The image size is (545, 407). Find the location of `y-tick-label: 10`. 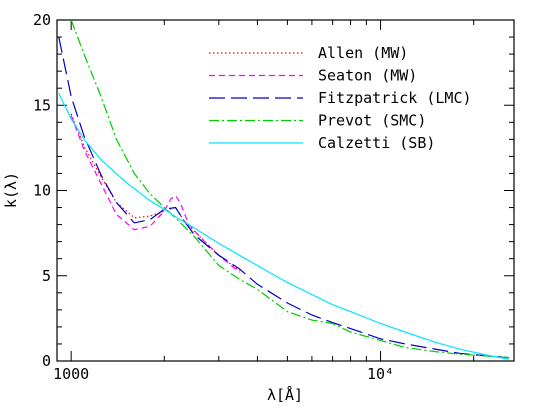

y-tick-label: 10 is located at coordinates (42, 191).